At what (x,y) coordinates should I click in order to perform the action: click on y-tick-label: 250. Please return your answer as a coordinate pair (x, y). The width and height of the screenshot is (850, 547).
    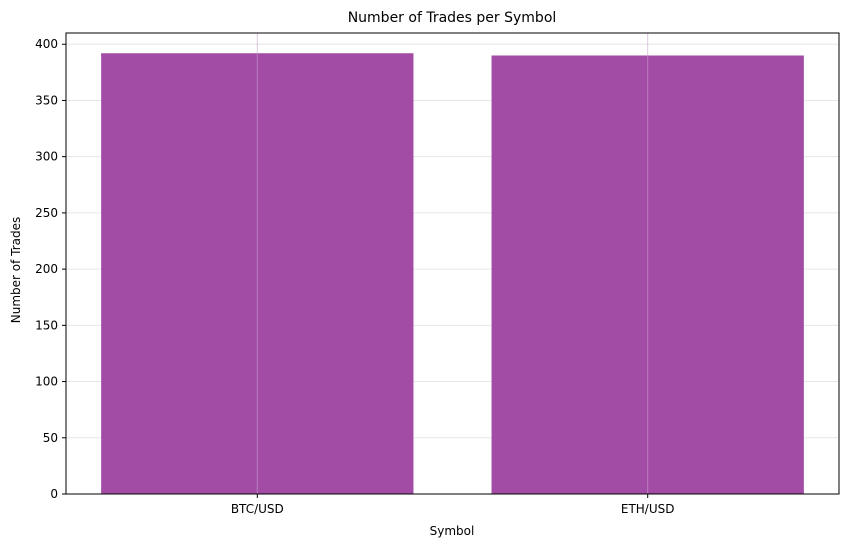
    Looking at the image, I should click on (46, 213).